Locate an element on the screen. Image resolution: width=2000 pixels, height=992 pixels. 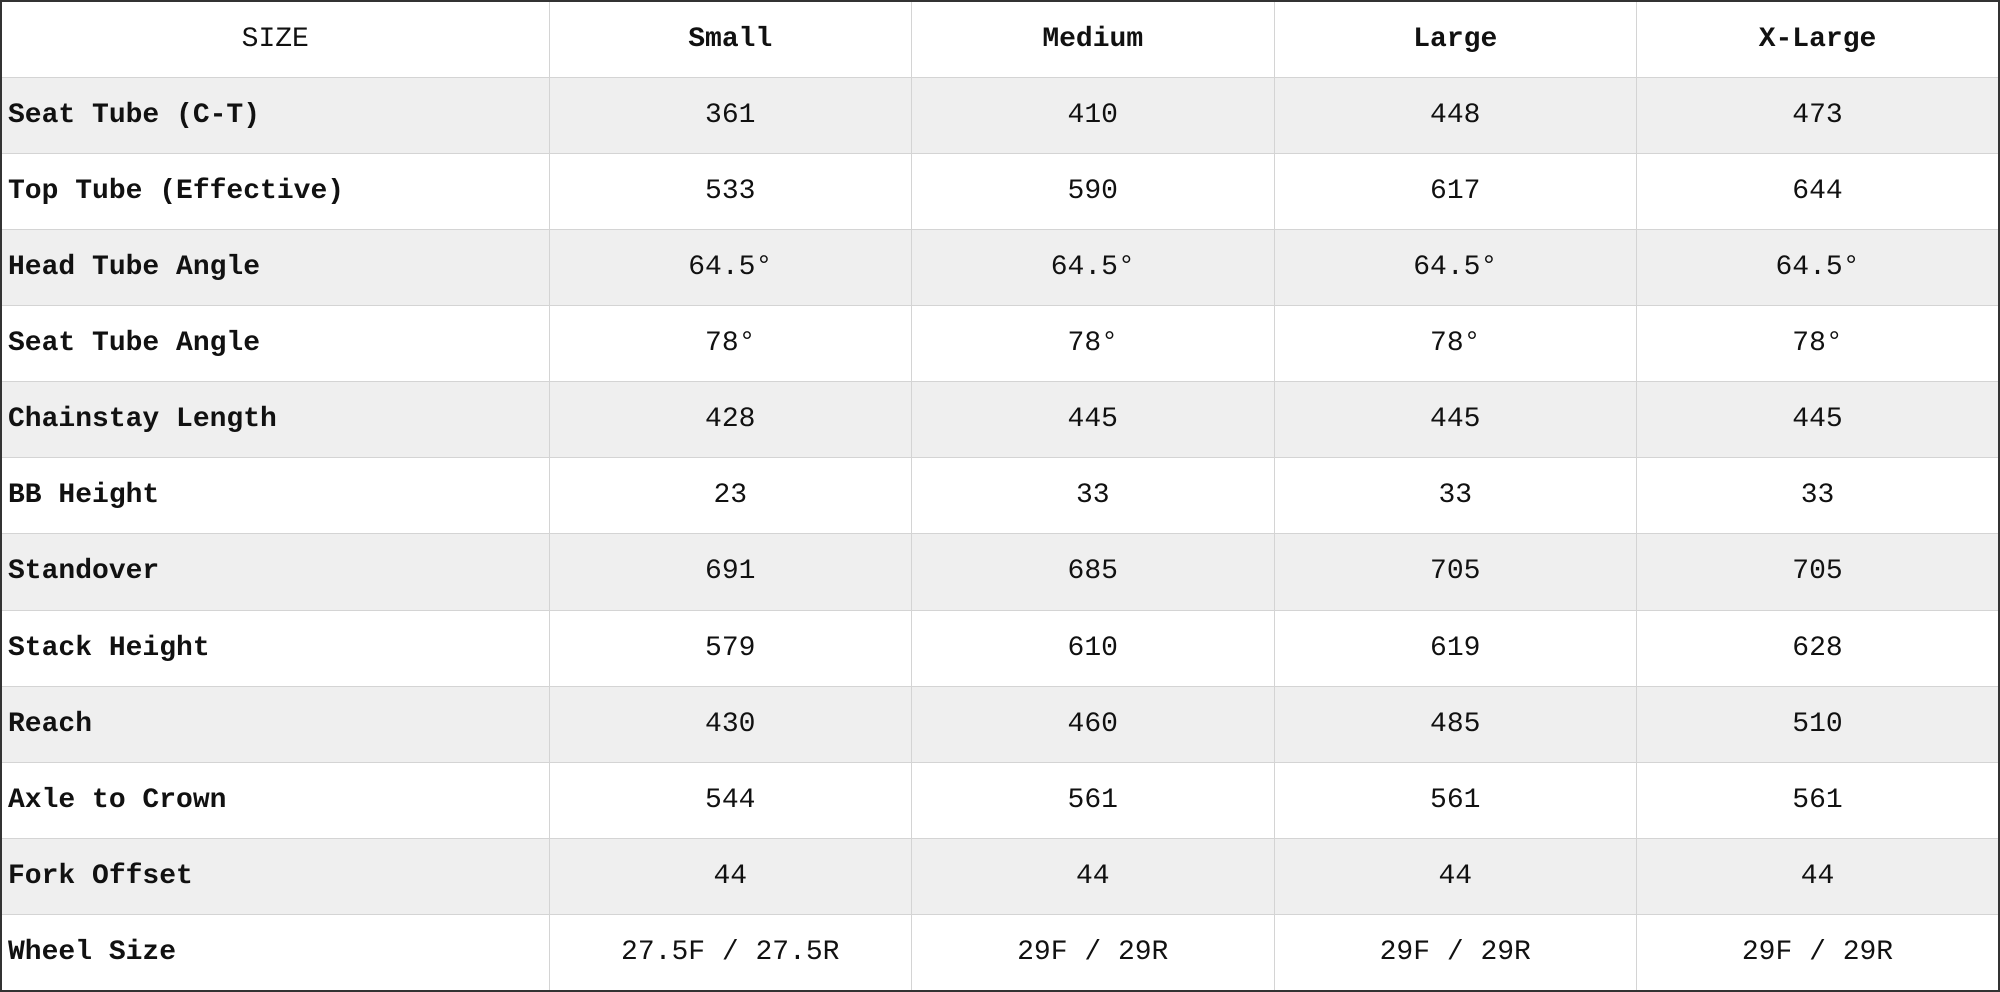
row-label: Axle to Crown is located at coordinates (275, 800).